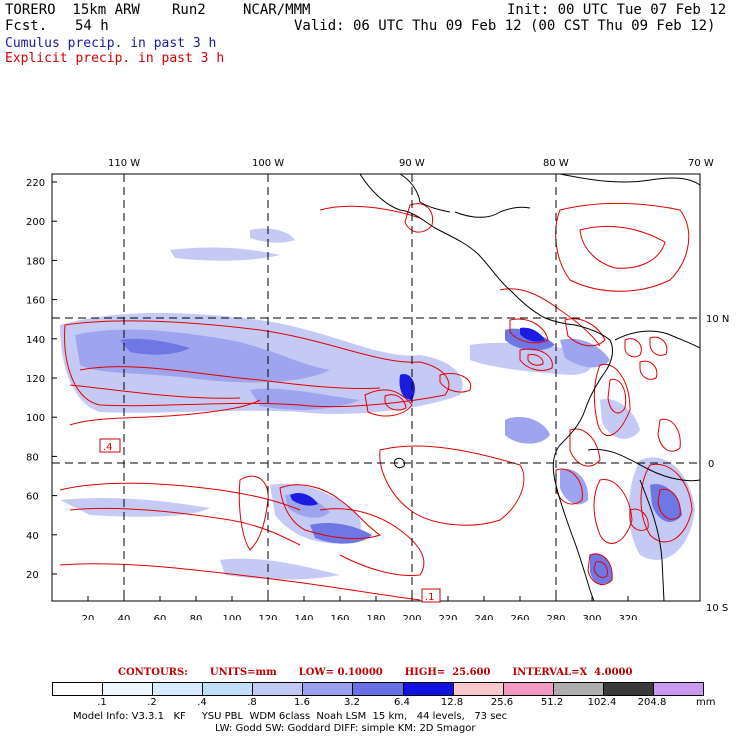 The image size is (740, 740). Describe the element at coordinates (519, 617) in the screenshot. I see `bottom-index-label: 260` at that location.